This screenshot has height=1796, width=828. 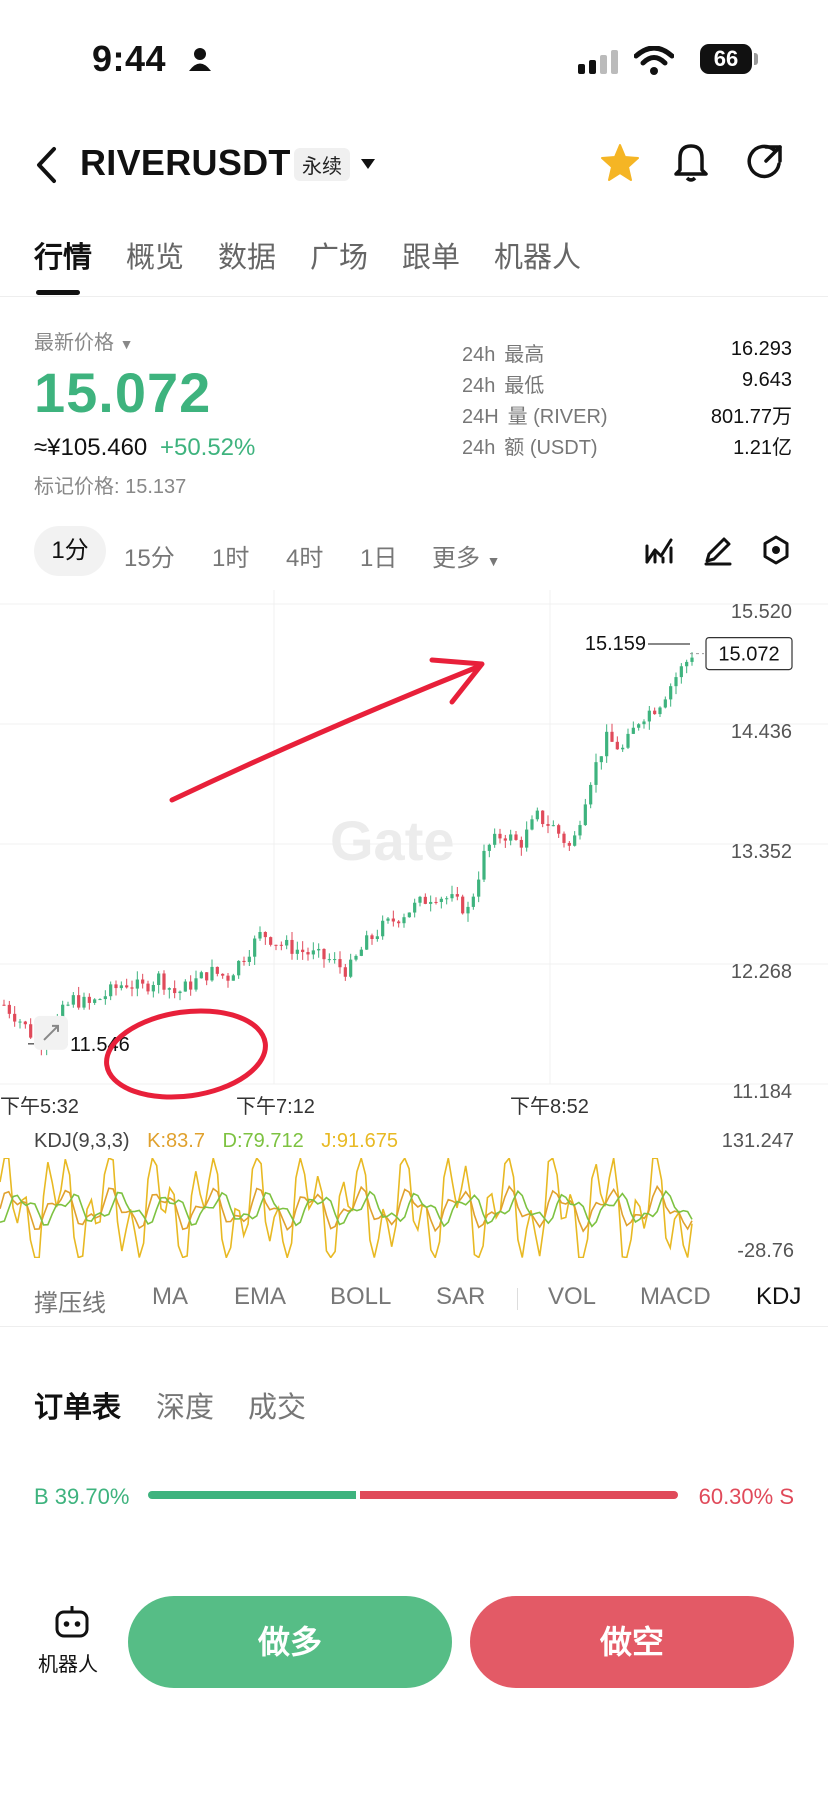 I want to click on tab-bot: 机器人, so click(x=538, y=258).